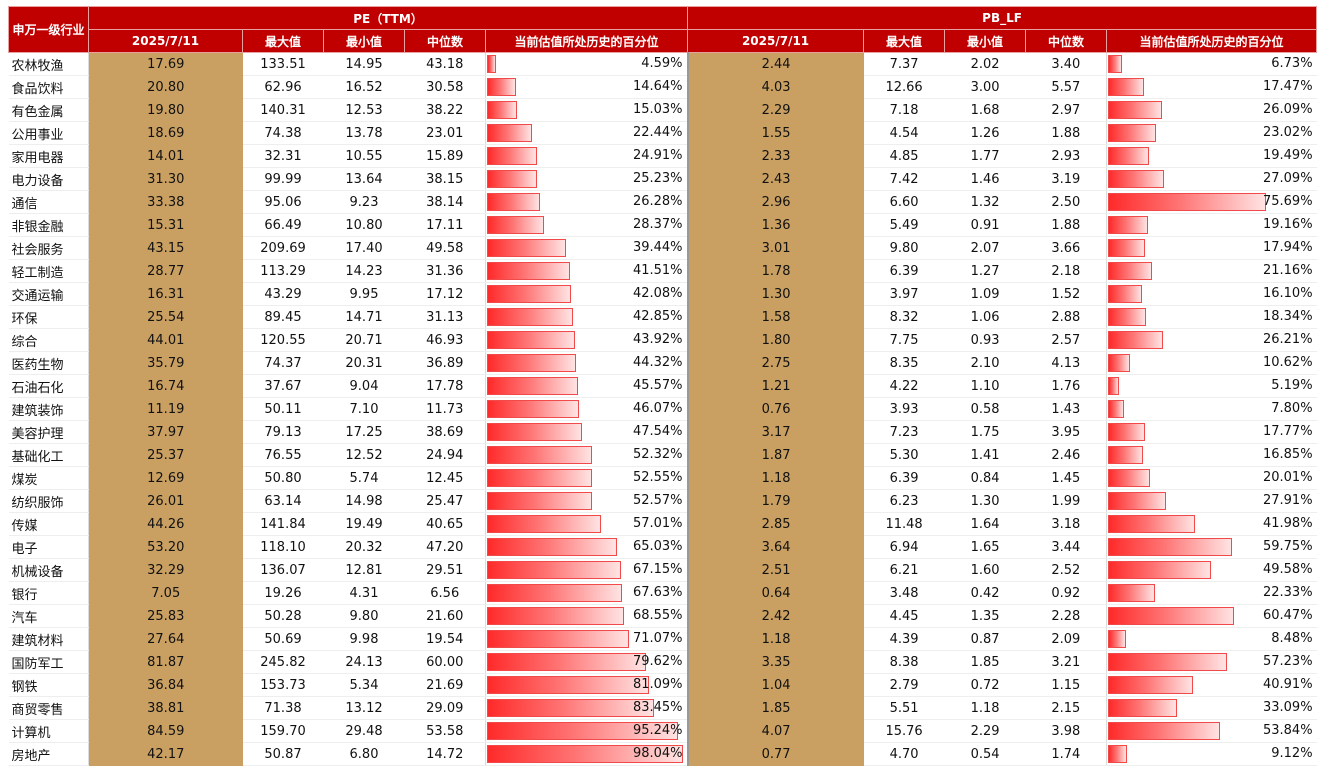 The width and height of the screenshot is (1320, 771). What do you see at coordinates (985, 363) in the screenshot?
I see `pb-min: 2.10` at bounding box center [985, 363].